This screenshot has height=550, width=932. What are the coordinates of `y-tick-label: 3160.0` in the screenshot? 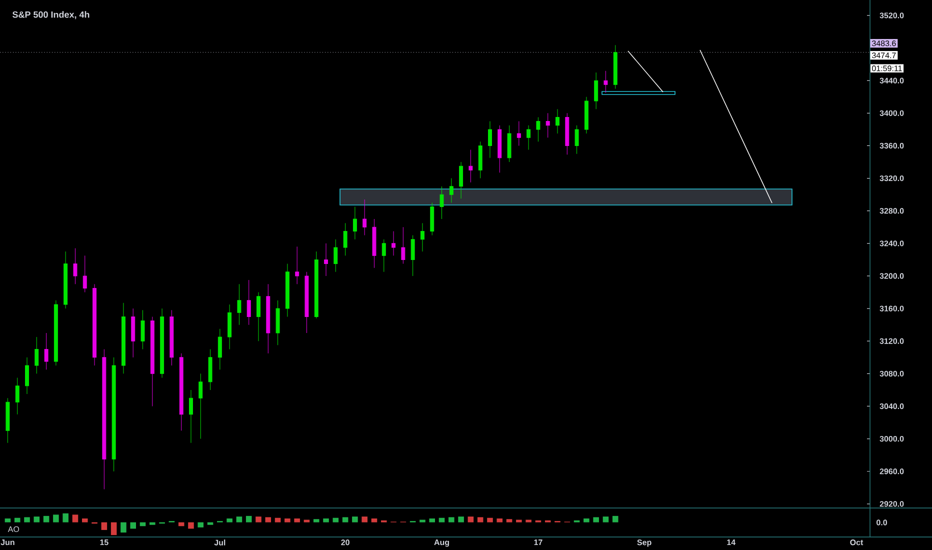 It's located at (892, 309).